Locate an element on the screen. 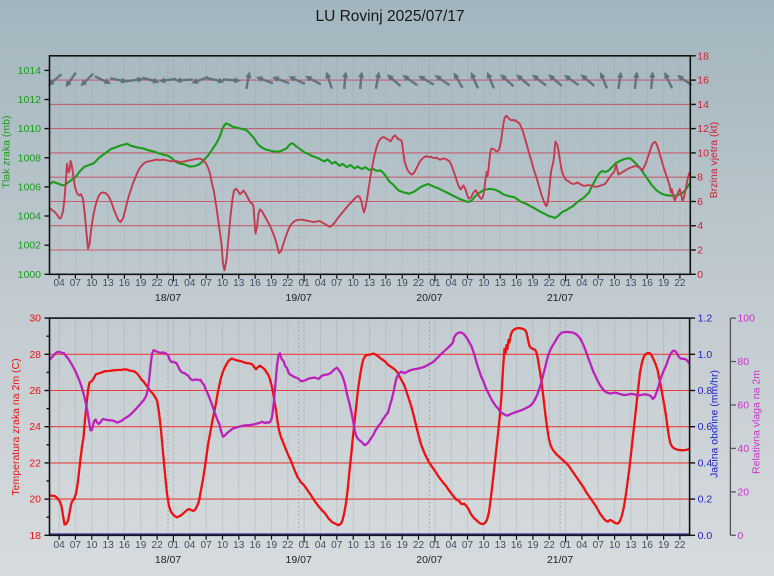 The width and height of the screenshot is (774, 581). svg-text: 8 is located at coordinates (700, 178).